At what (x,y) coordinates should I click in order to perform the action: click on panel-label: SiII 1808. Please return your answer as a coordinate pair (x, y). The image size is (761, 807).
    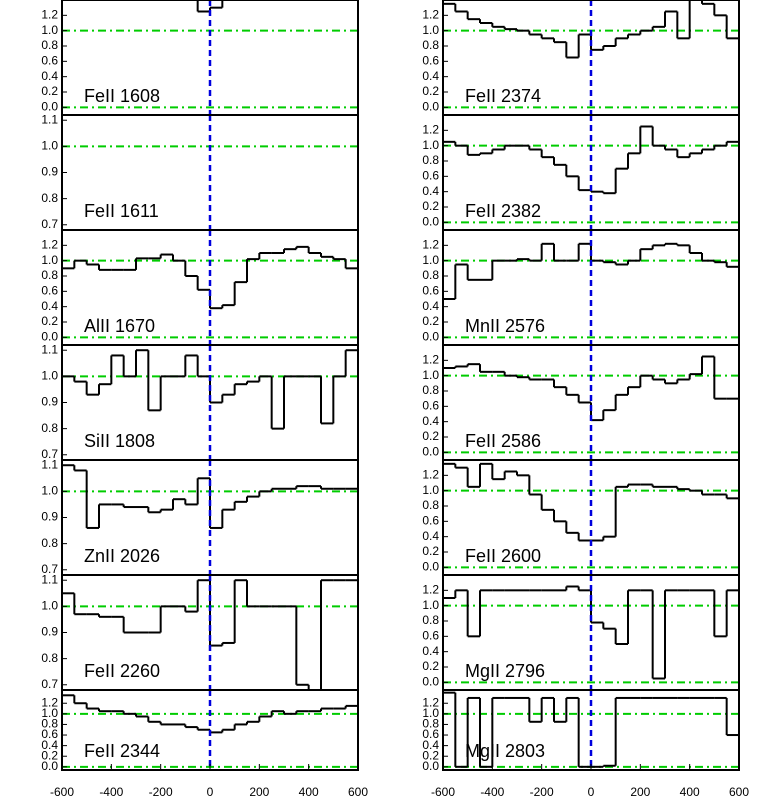
    Looking at the image, I should click on (119, 441).